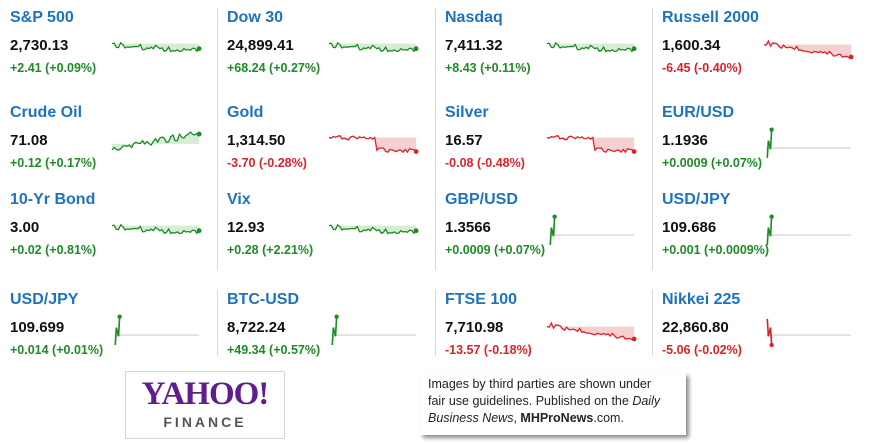 This screenshot has width=869, height=443. I want to click on ticker-card: Vix 12.93 +0.28 (+2.21%), so click(325, 226).